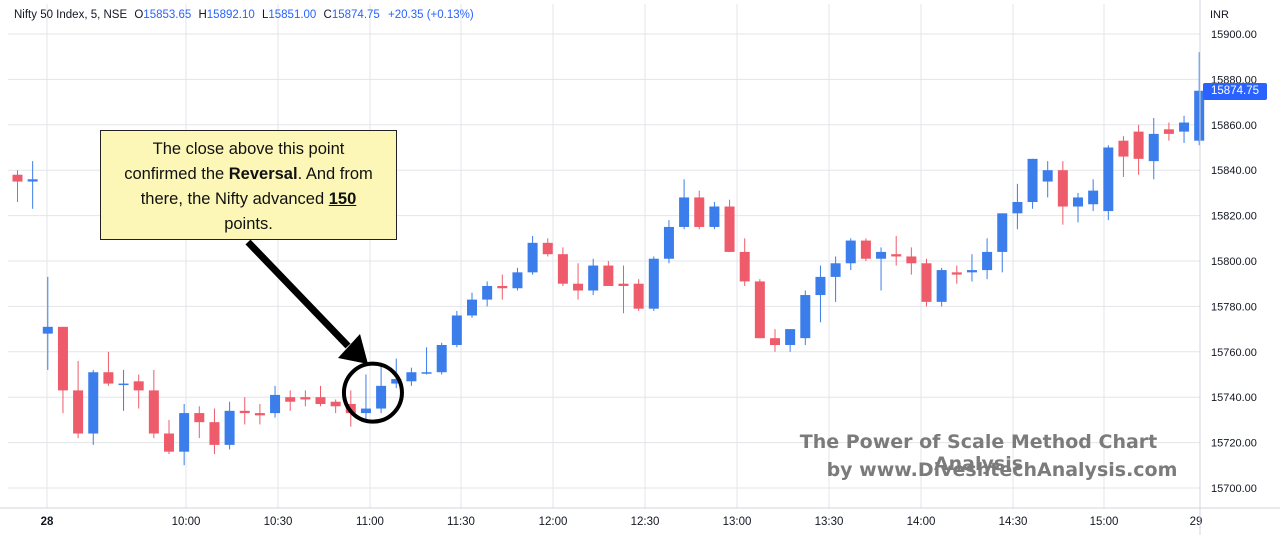  Describe the element at coordinates (324, 331) in the screenshot. I see `annotations` at that location.